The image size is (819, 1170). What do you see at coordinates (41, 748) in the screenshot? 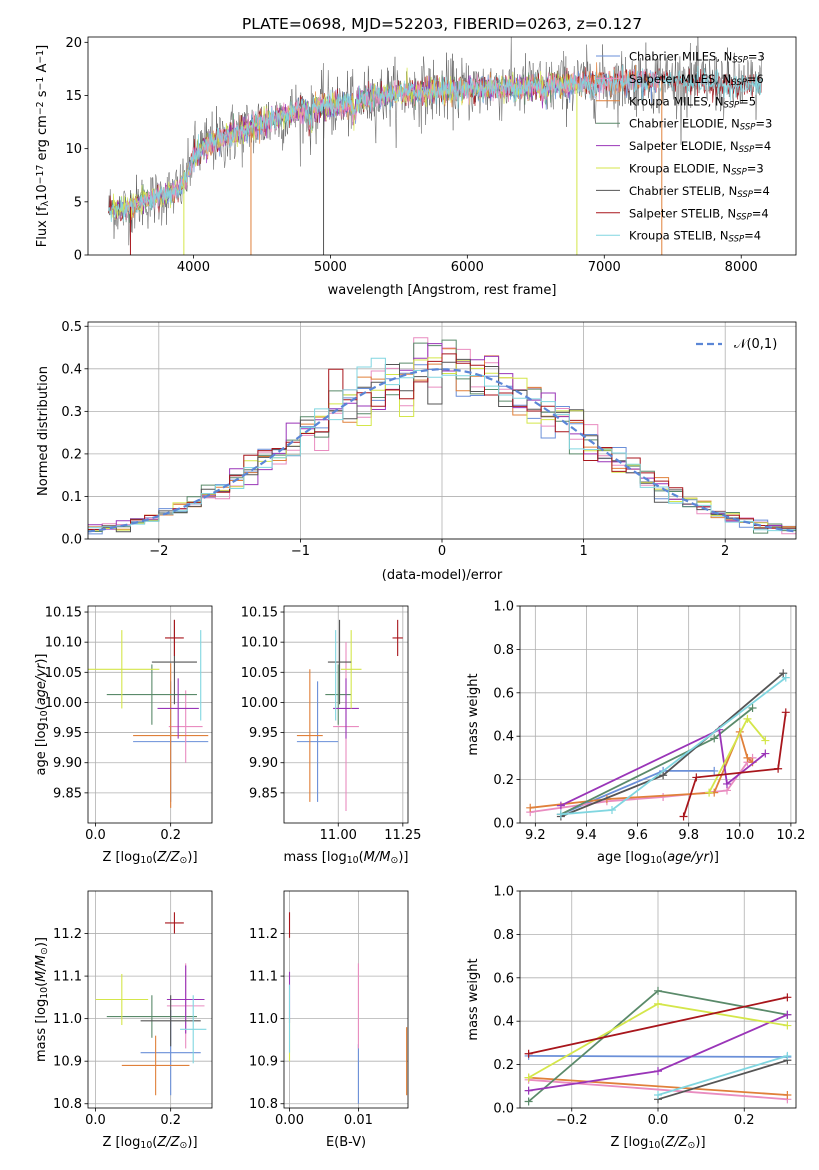
I see `label-part: age [log` at bounding box center [41, 748].